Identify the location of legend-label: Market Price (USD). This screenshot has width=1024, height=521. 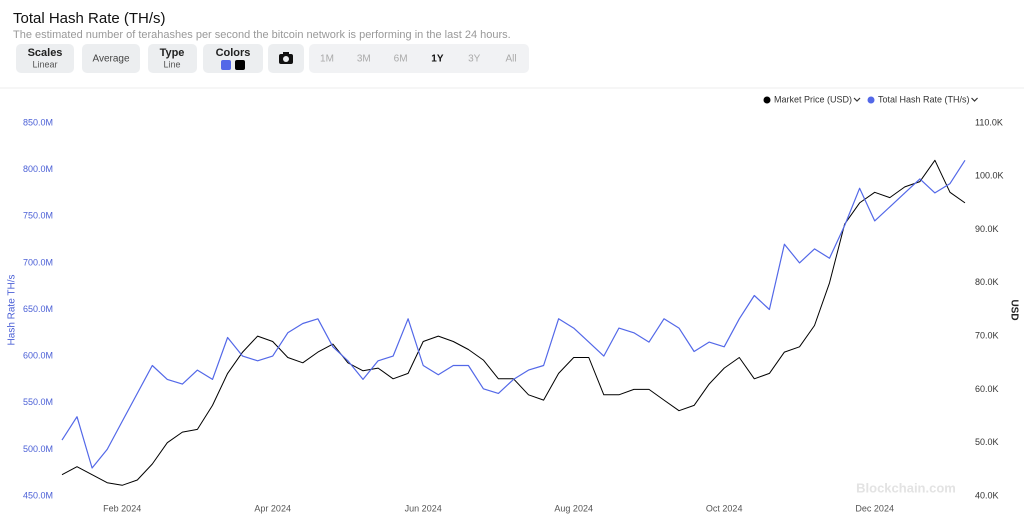
(813, 99).